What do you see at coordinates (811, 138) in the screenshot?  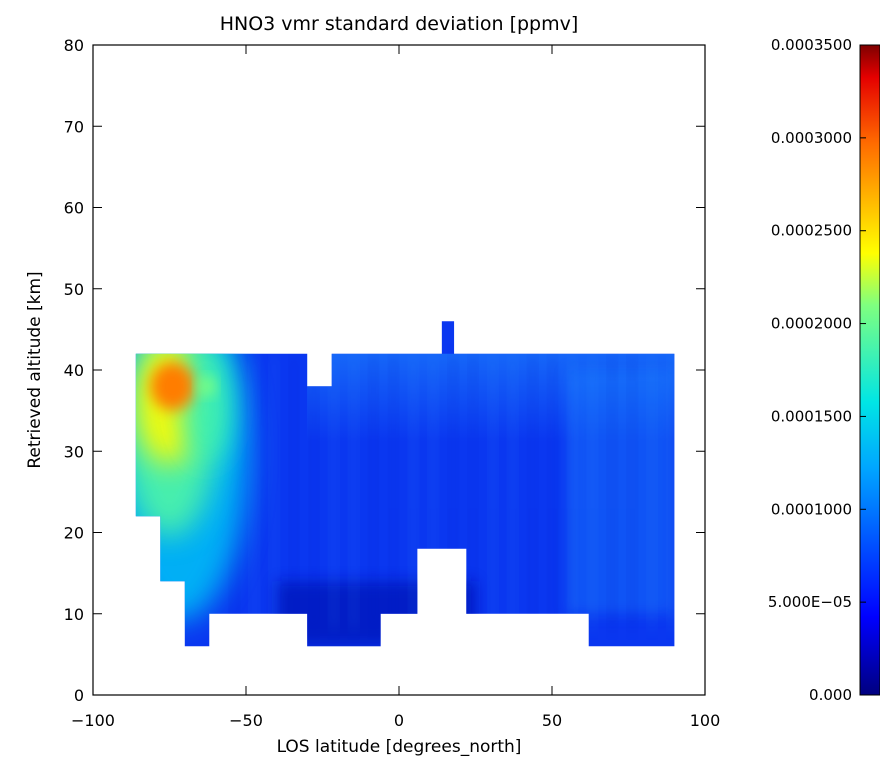 I see `colorbar-tick-label: 0.0003000` at bounding box center [811, 138].